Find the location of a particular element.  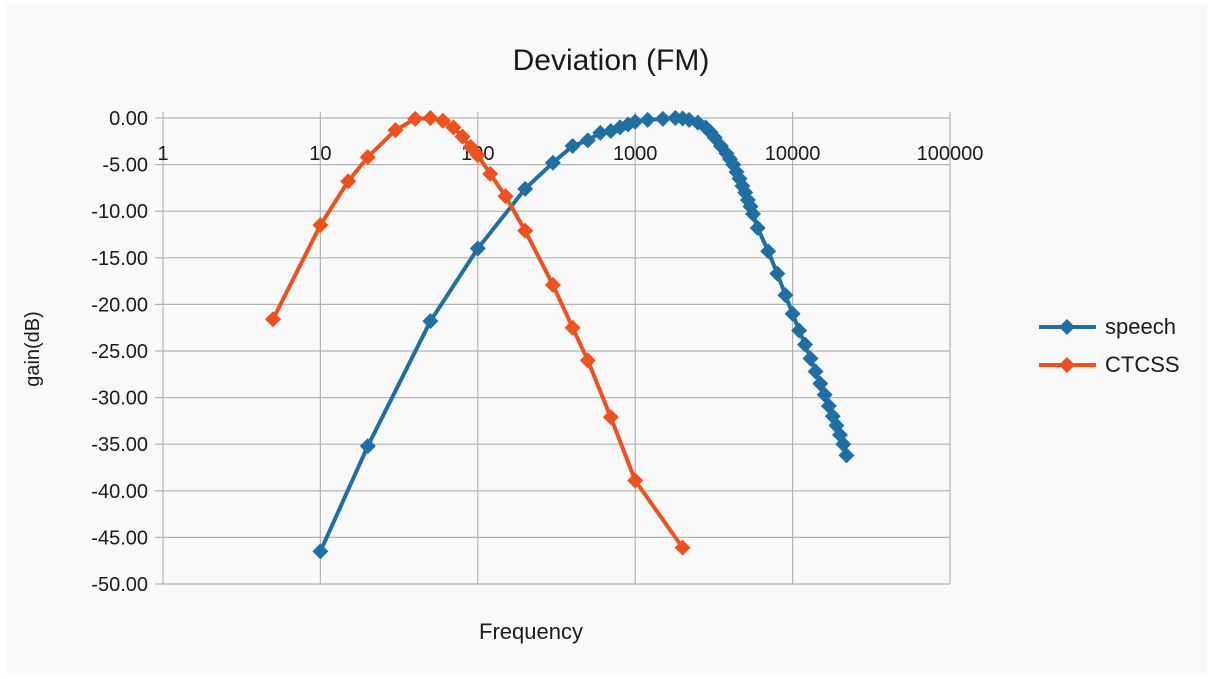

y-tick-label: -30.00 is located at coordinates (119, 399).